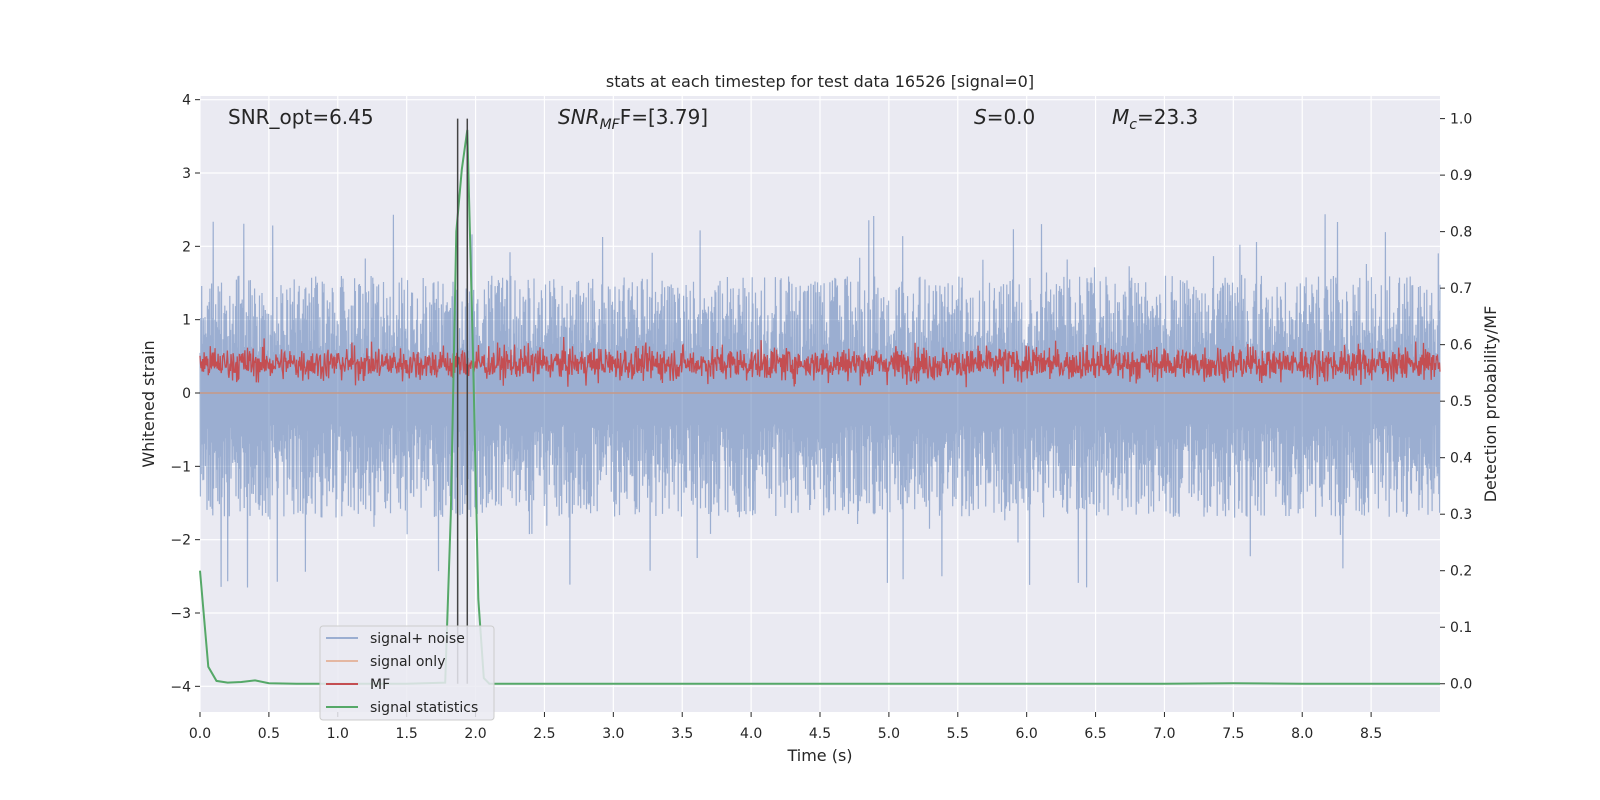 This screenshot has width=1600, height=800. I want to click on y-tick-label: 1, so click(186, 321).